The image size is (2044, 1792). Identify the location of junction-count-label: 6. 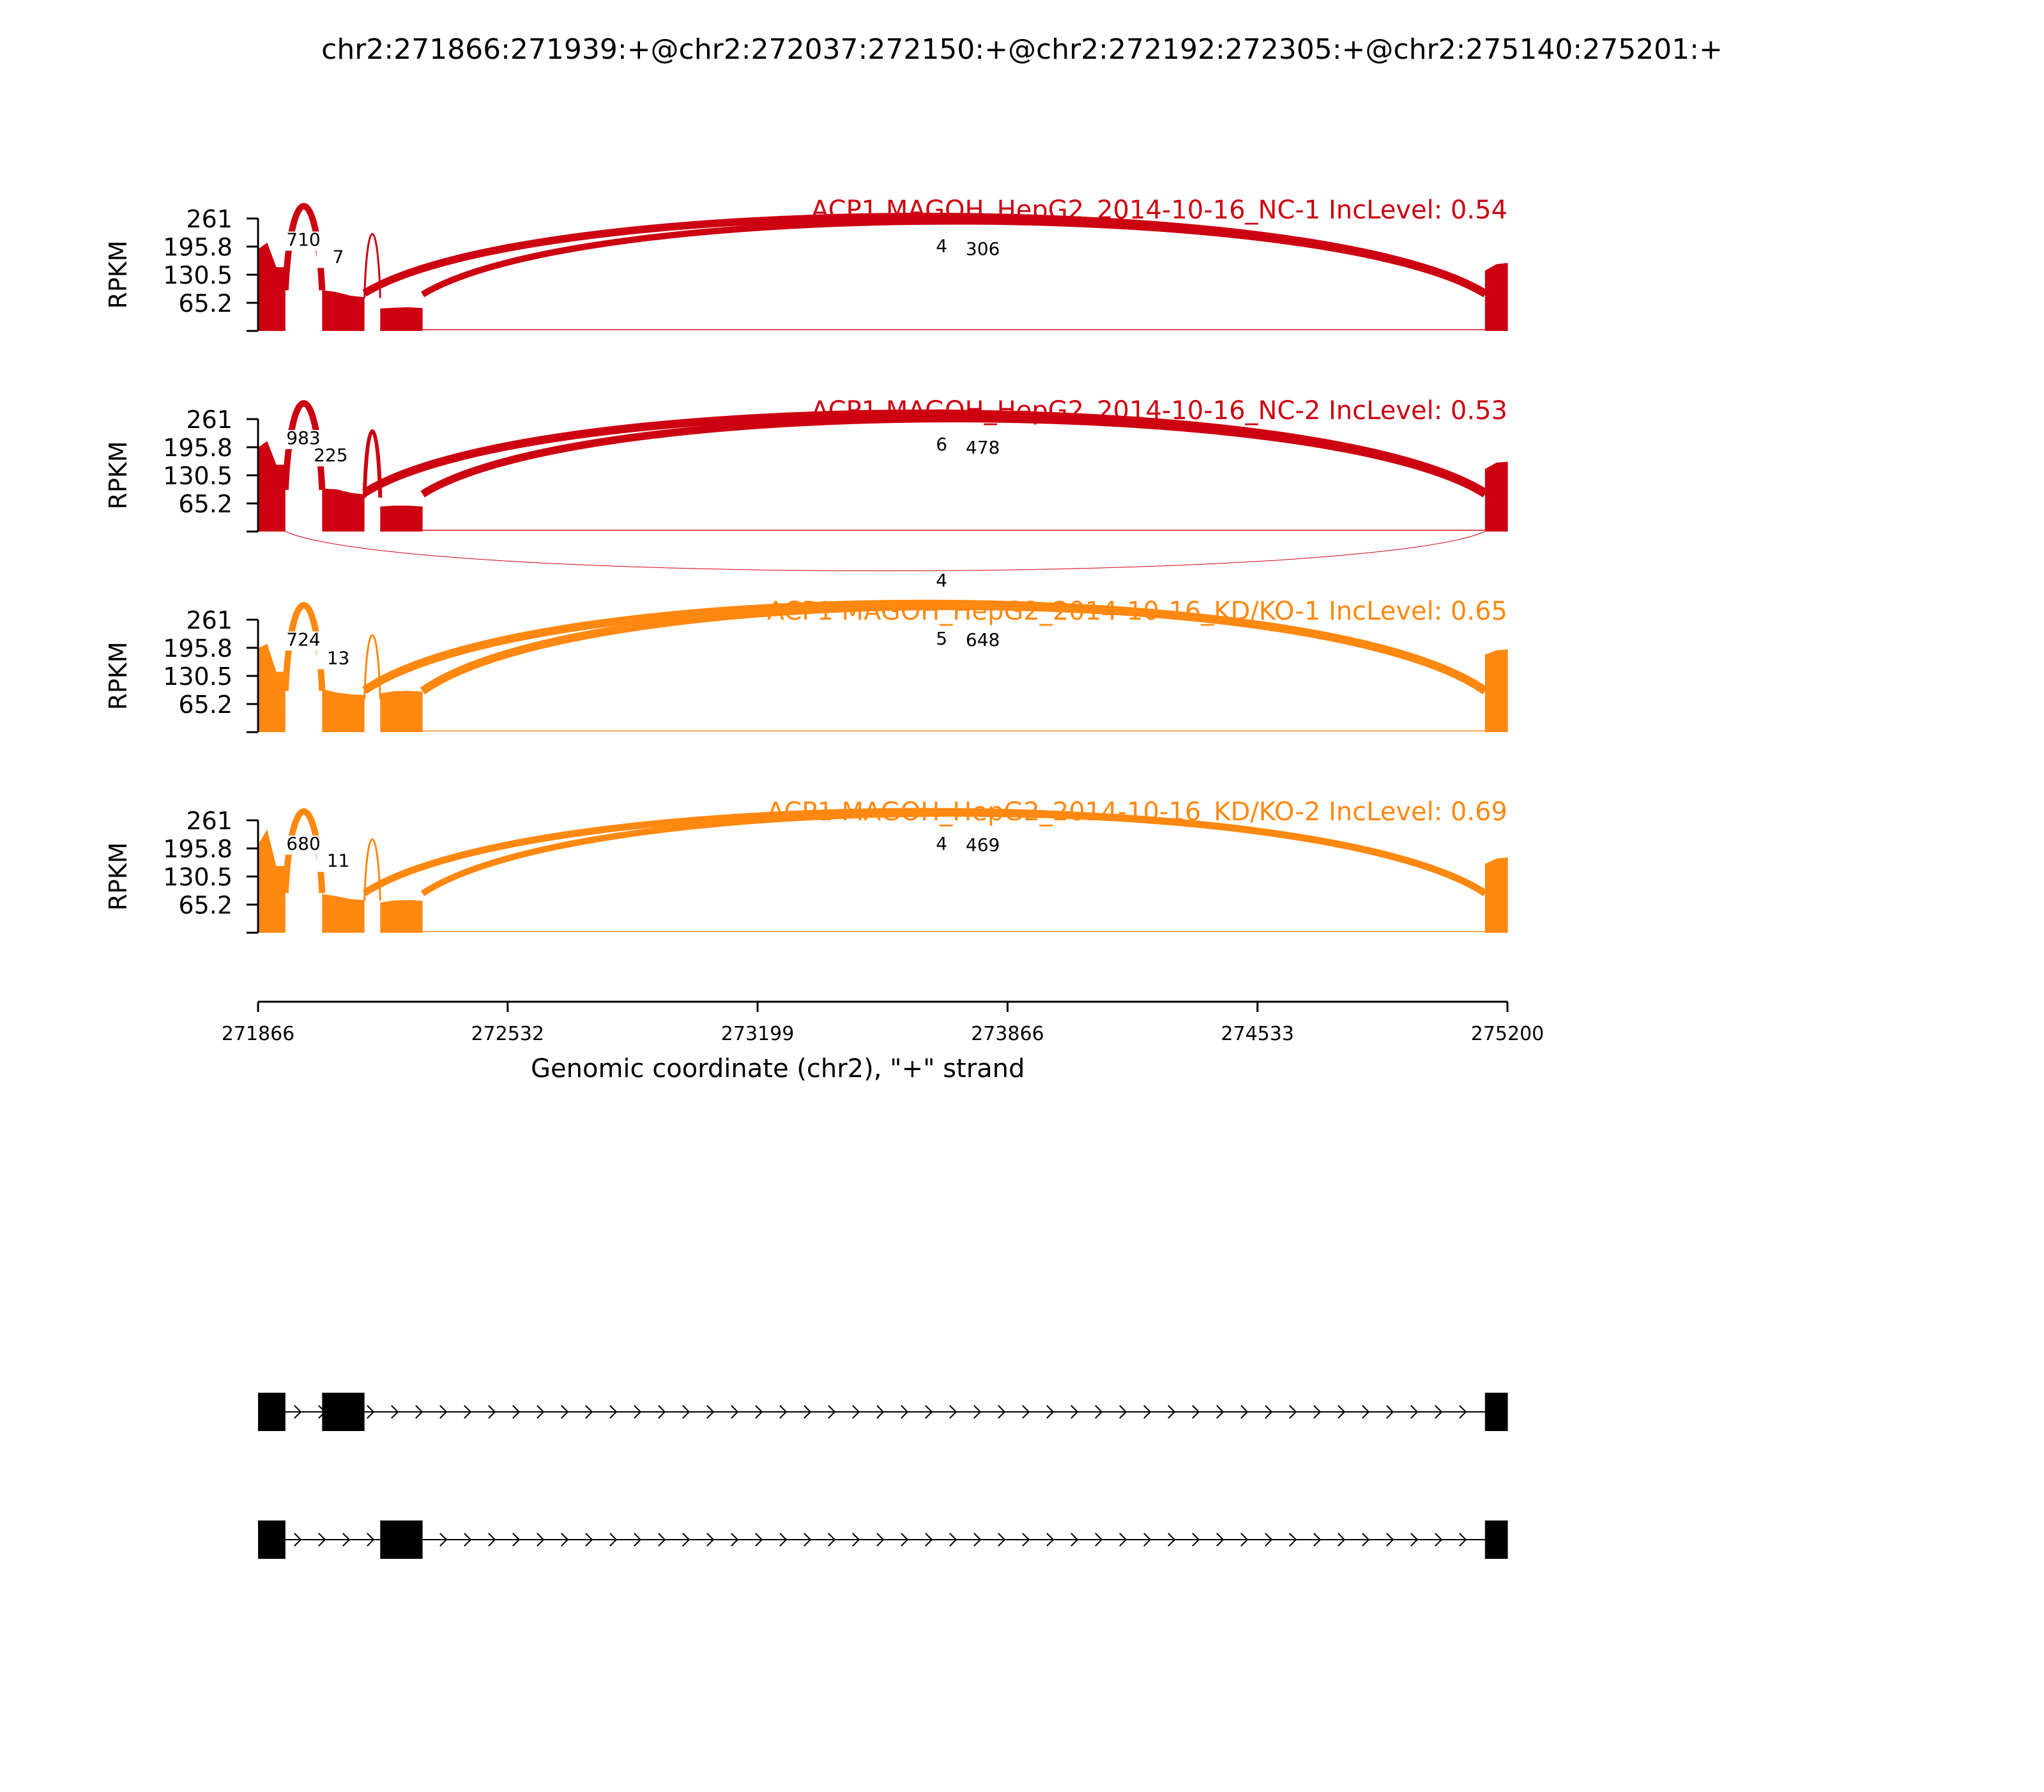
(941, 445).